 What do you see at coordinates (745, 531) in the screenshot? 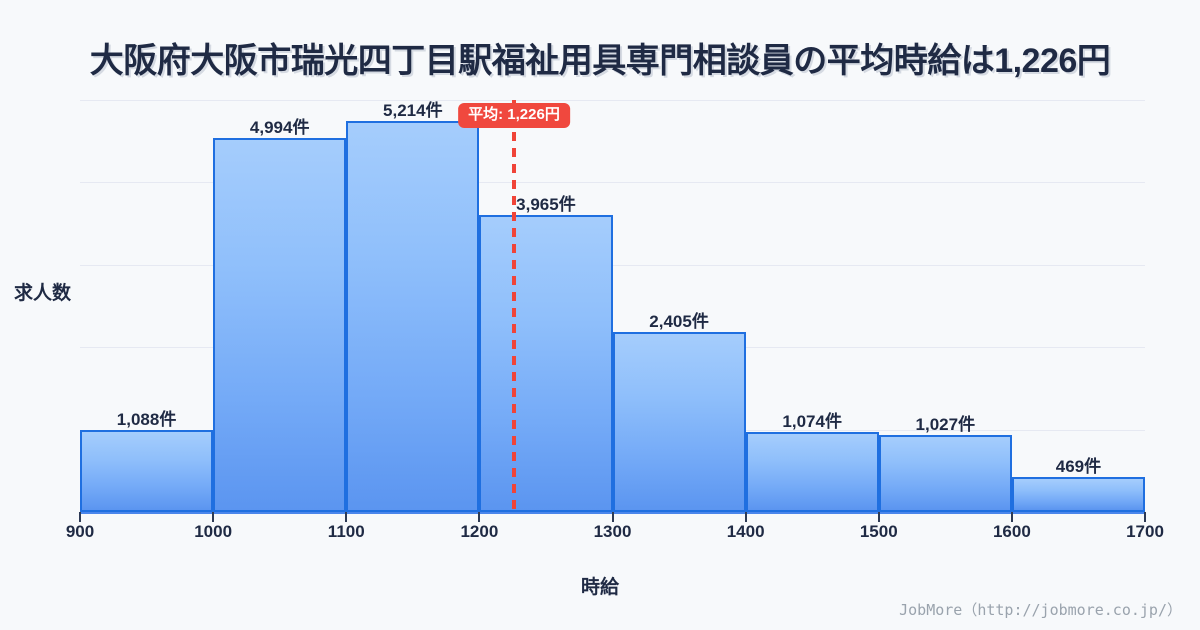
I see `x-axis-tick-label: 1400` at bounding box center [745, 531].